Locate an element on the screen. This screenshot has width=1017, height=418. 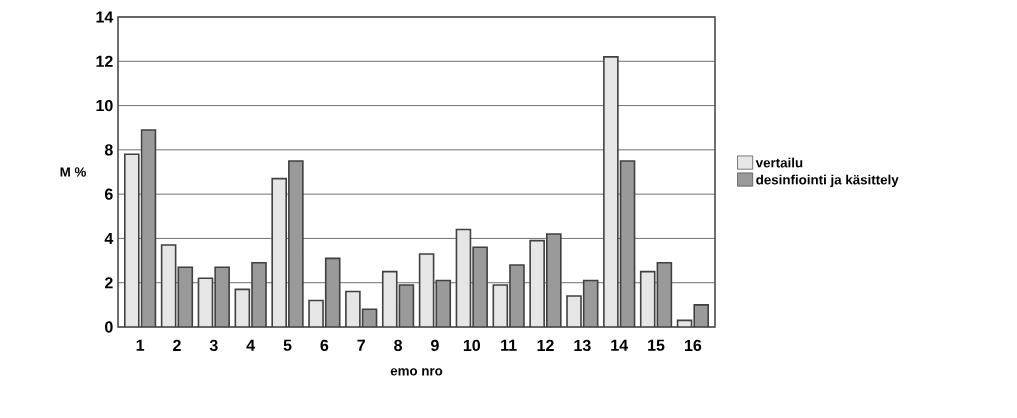
x-tick-label: 7 is located at coordinates (361, 345).